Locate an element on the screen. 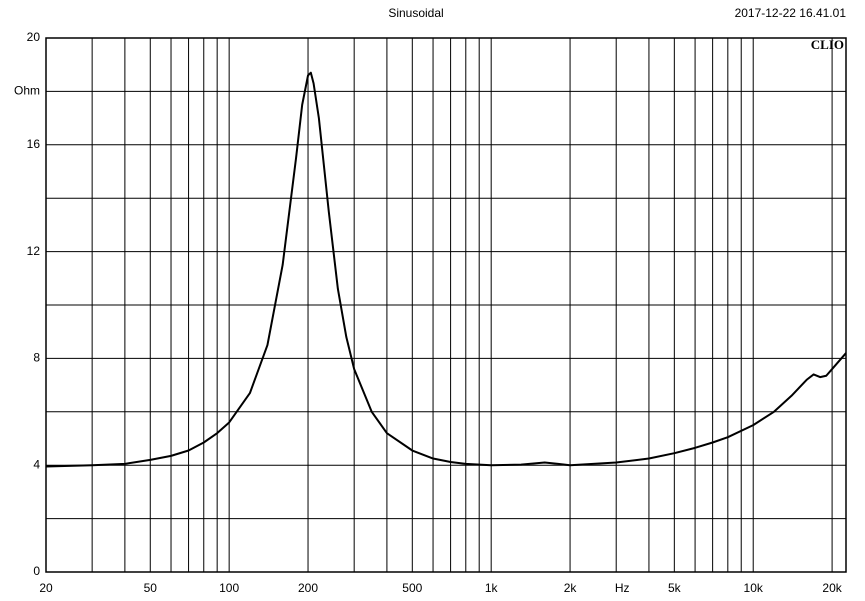 This screenshot has height=601, width=865. y-tick-label: 8 is located at coordinates (36, 358).